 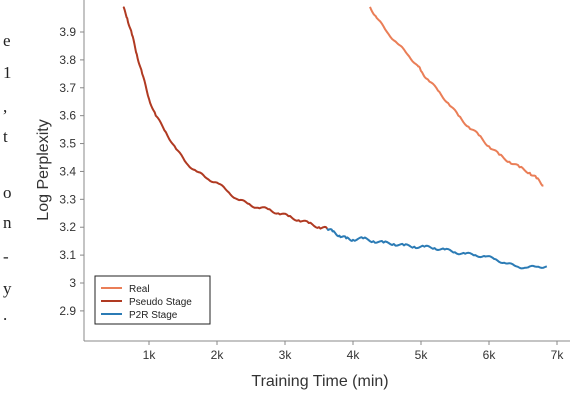 What do you see at coordinates (7, 177) in the screenshot?
I see `cropped-text-fragments: e 1, t on - y.` at bounding box center [7, 177].